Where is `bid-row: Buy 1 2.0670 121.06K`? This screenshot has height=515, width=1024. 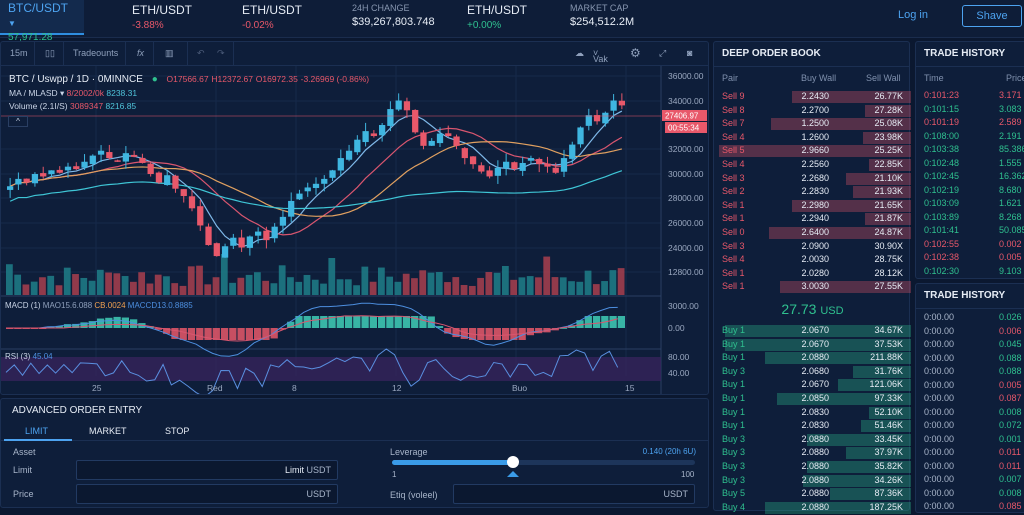 bid-row: Buy 1 2.0670 121.06K is located at coordinates (815, 385).